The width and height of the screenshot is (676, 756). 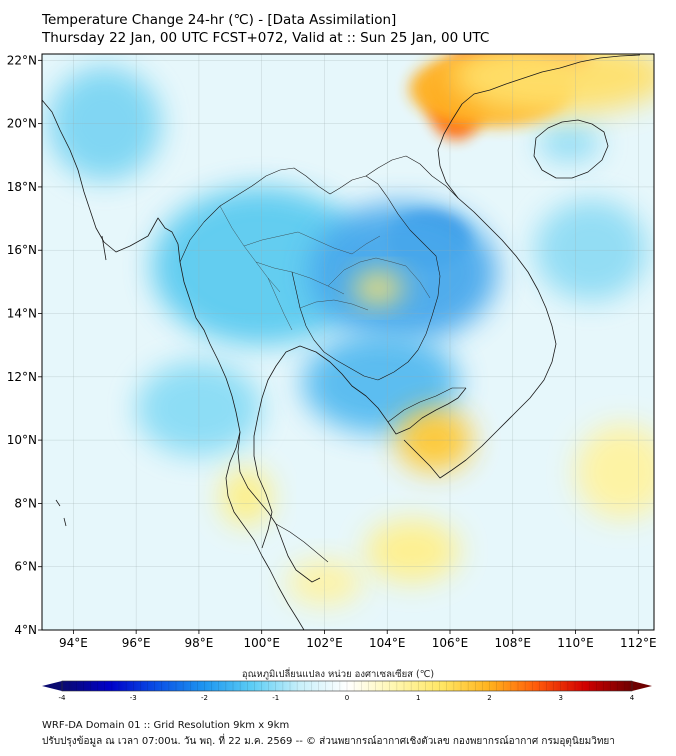 What do you see at coordinates (418, 698) in the screenshot?
I see `colorbar-tick-label: 1` at bounding box center [418, 698].